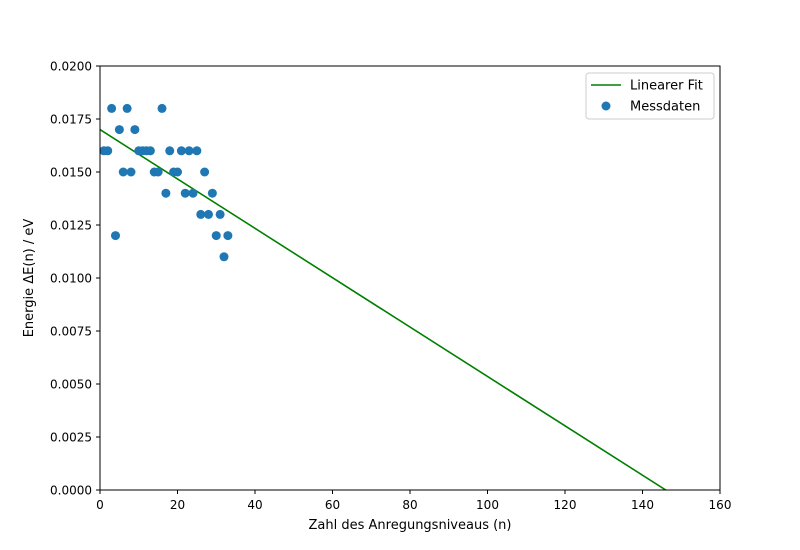  Describe the element at coordinates (71, 385) in the screenshot. I see `y-tick-label: 0.0050` at that location.